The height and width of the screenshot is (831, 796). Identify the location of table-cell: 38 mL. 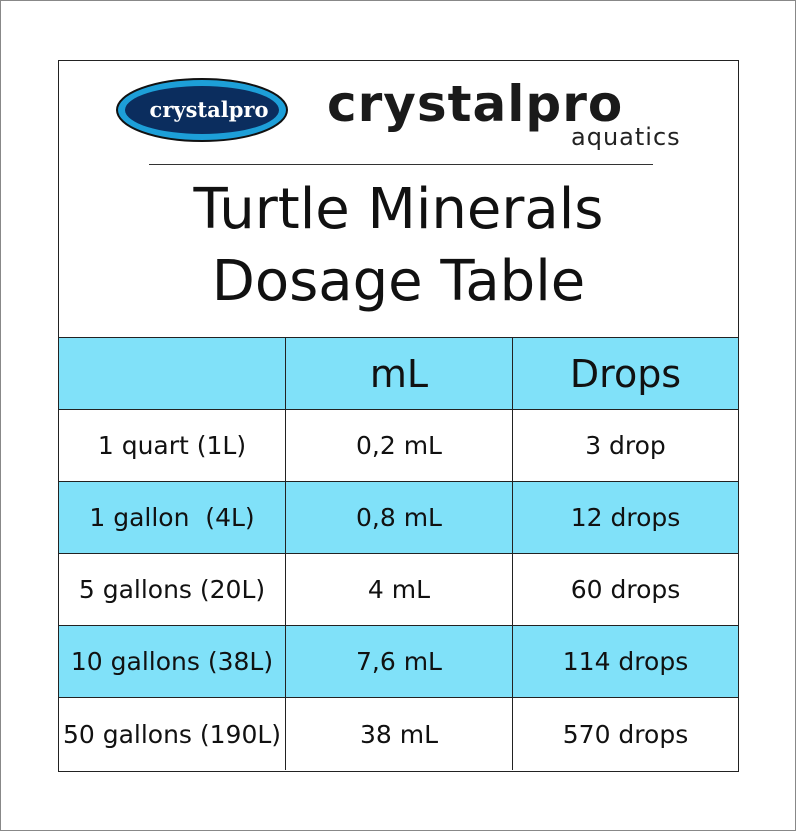
(399, 733).